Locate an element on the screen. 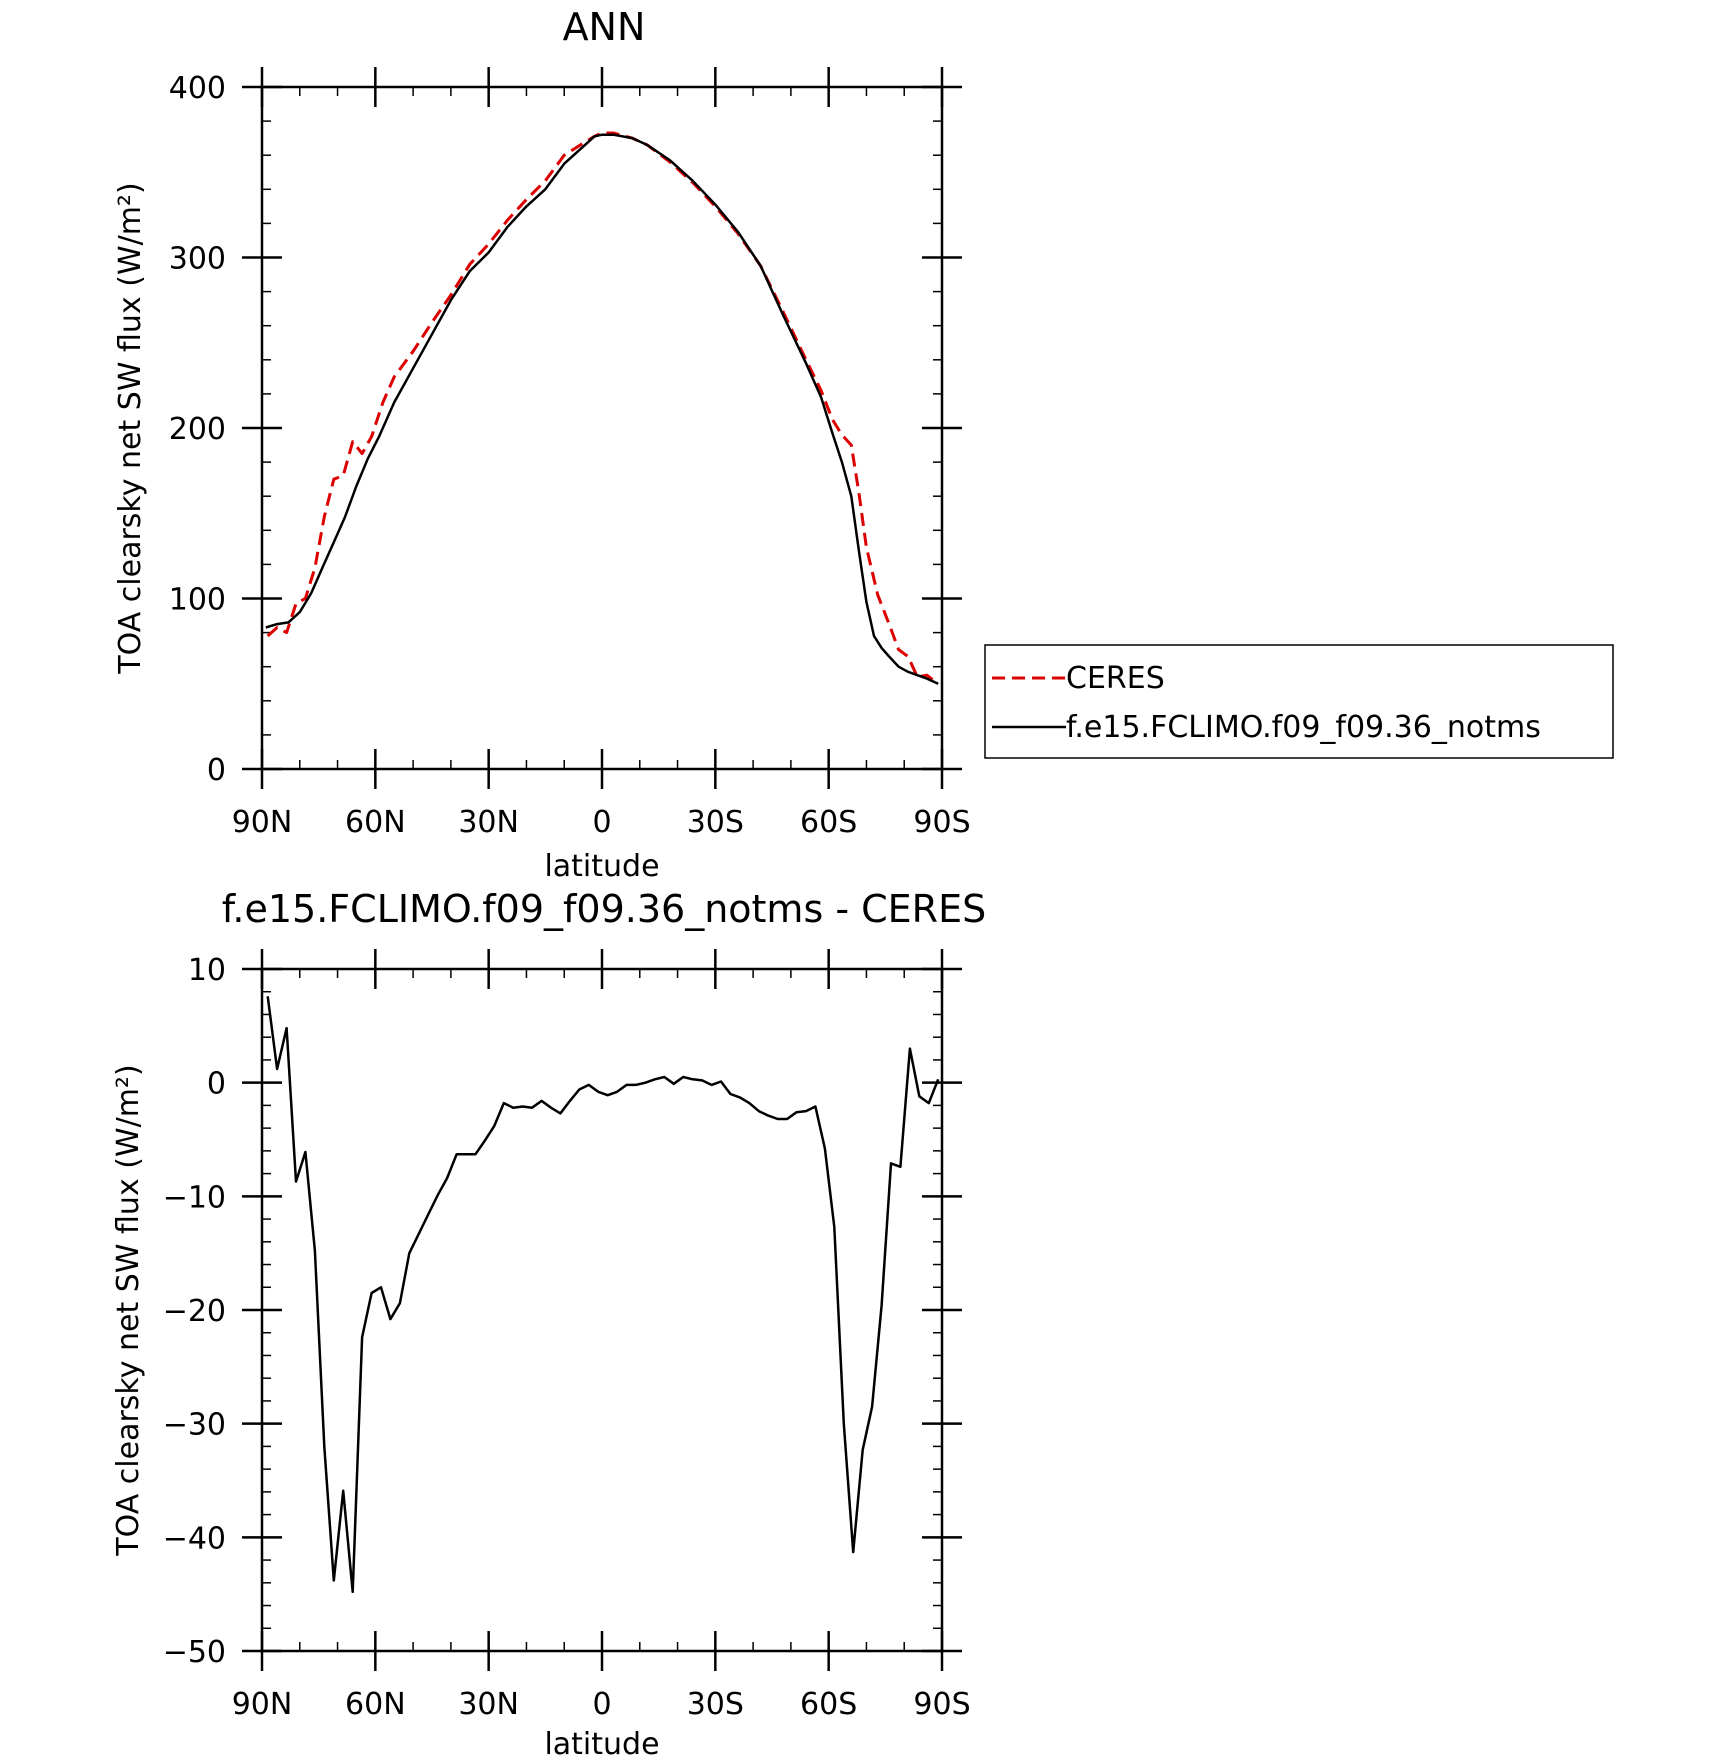 The height and width of the screenshot is (1756, 1710). bottom-x-tick-label: 60S is located at coordinates (828, 1704).